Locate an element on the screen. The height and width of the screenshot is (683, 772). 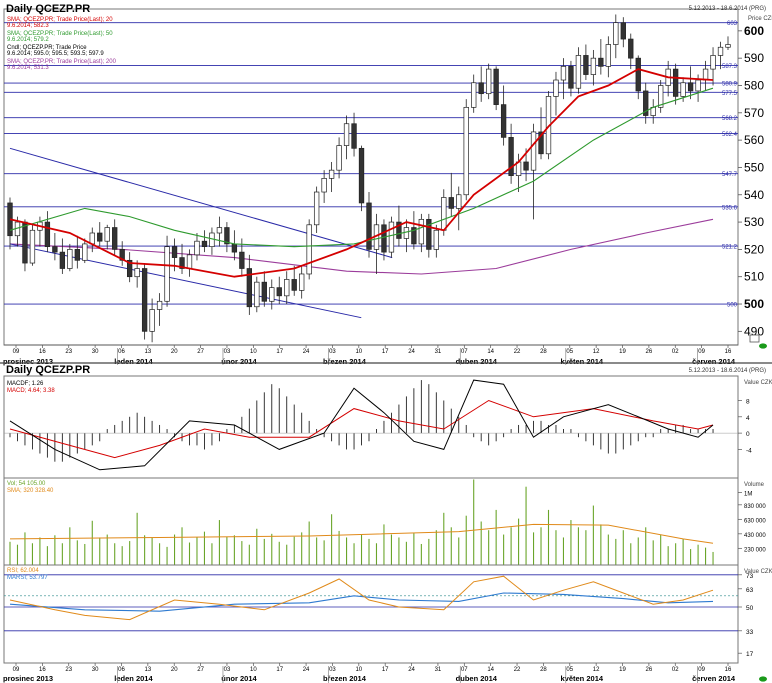
legend-value: 9.6.2014; 579.2 is located at coordinates (28, 40).